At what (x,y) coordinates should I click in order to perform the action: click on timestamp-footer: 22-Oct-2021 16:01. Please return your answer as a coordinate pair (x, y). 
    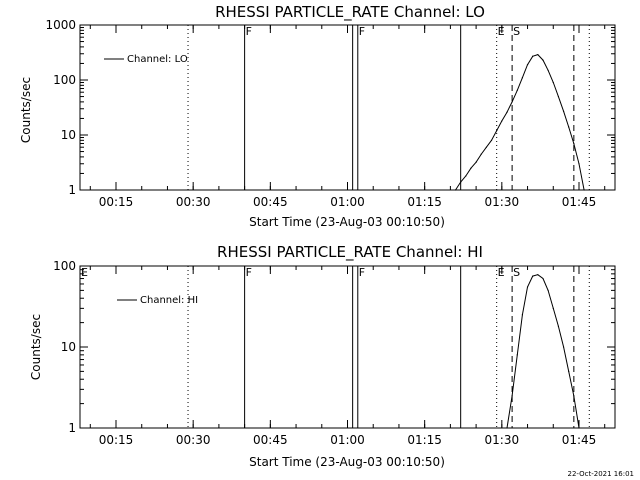
    Looking at the image, I should click on (601, 474).